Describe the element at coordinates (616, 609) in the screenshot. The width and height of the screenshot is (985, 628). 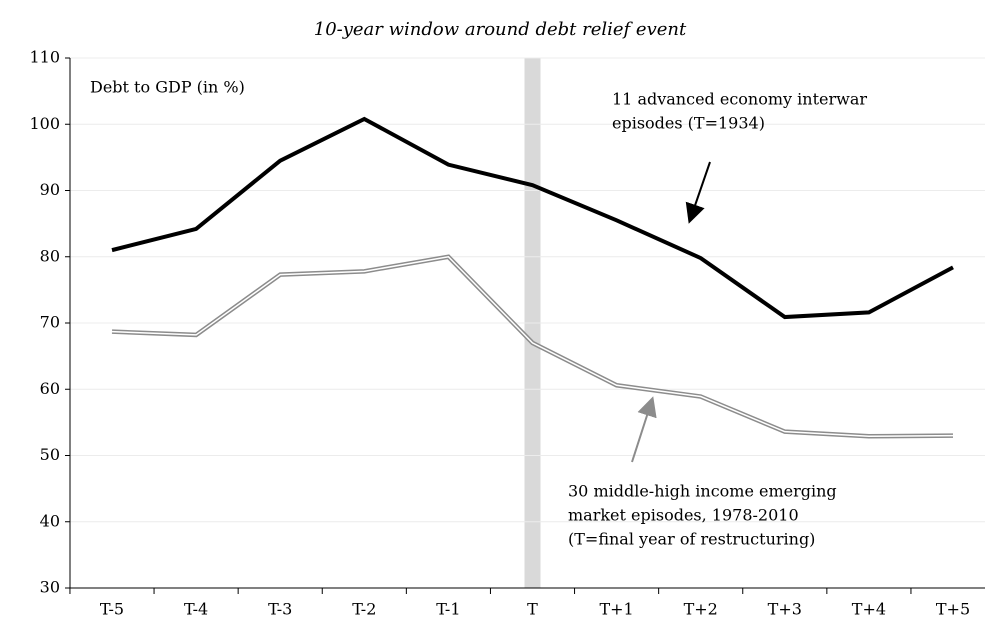
I see `x-tick-label: T+1` at that location.